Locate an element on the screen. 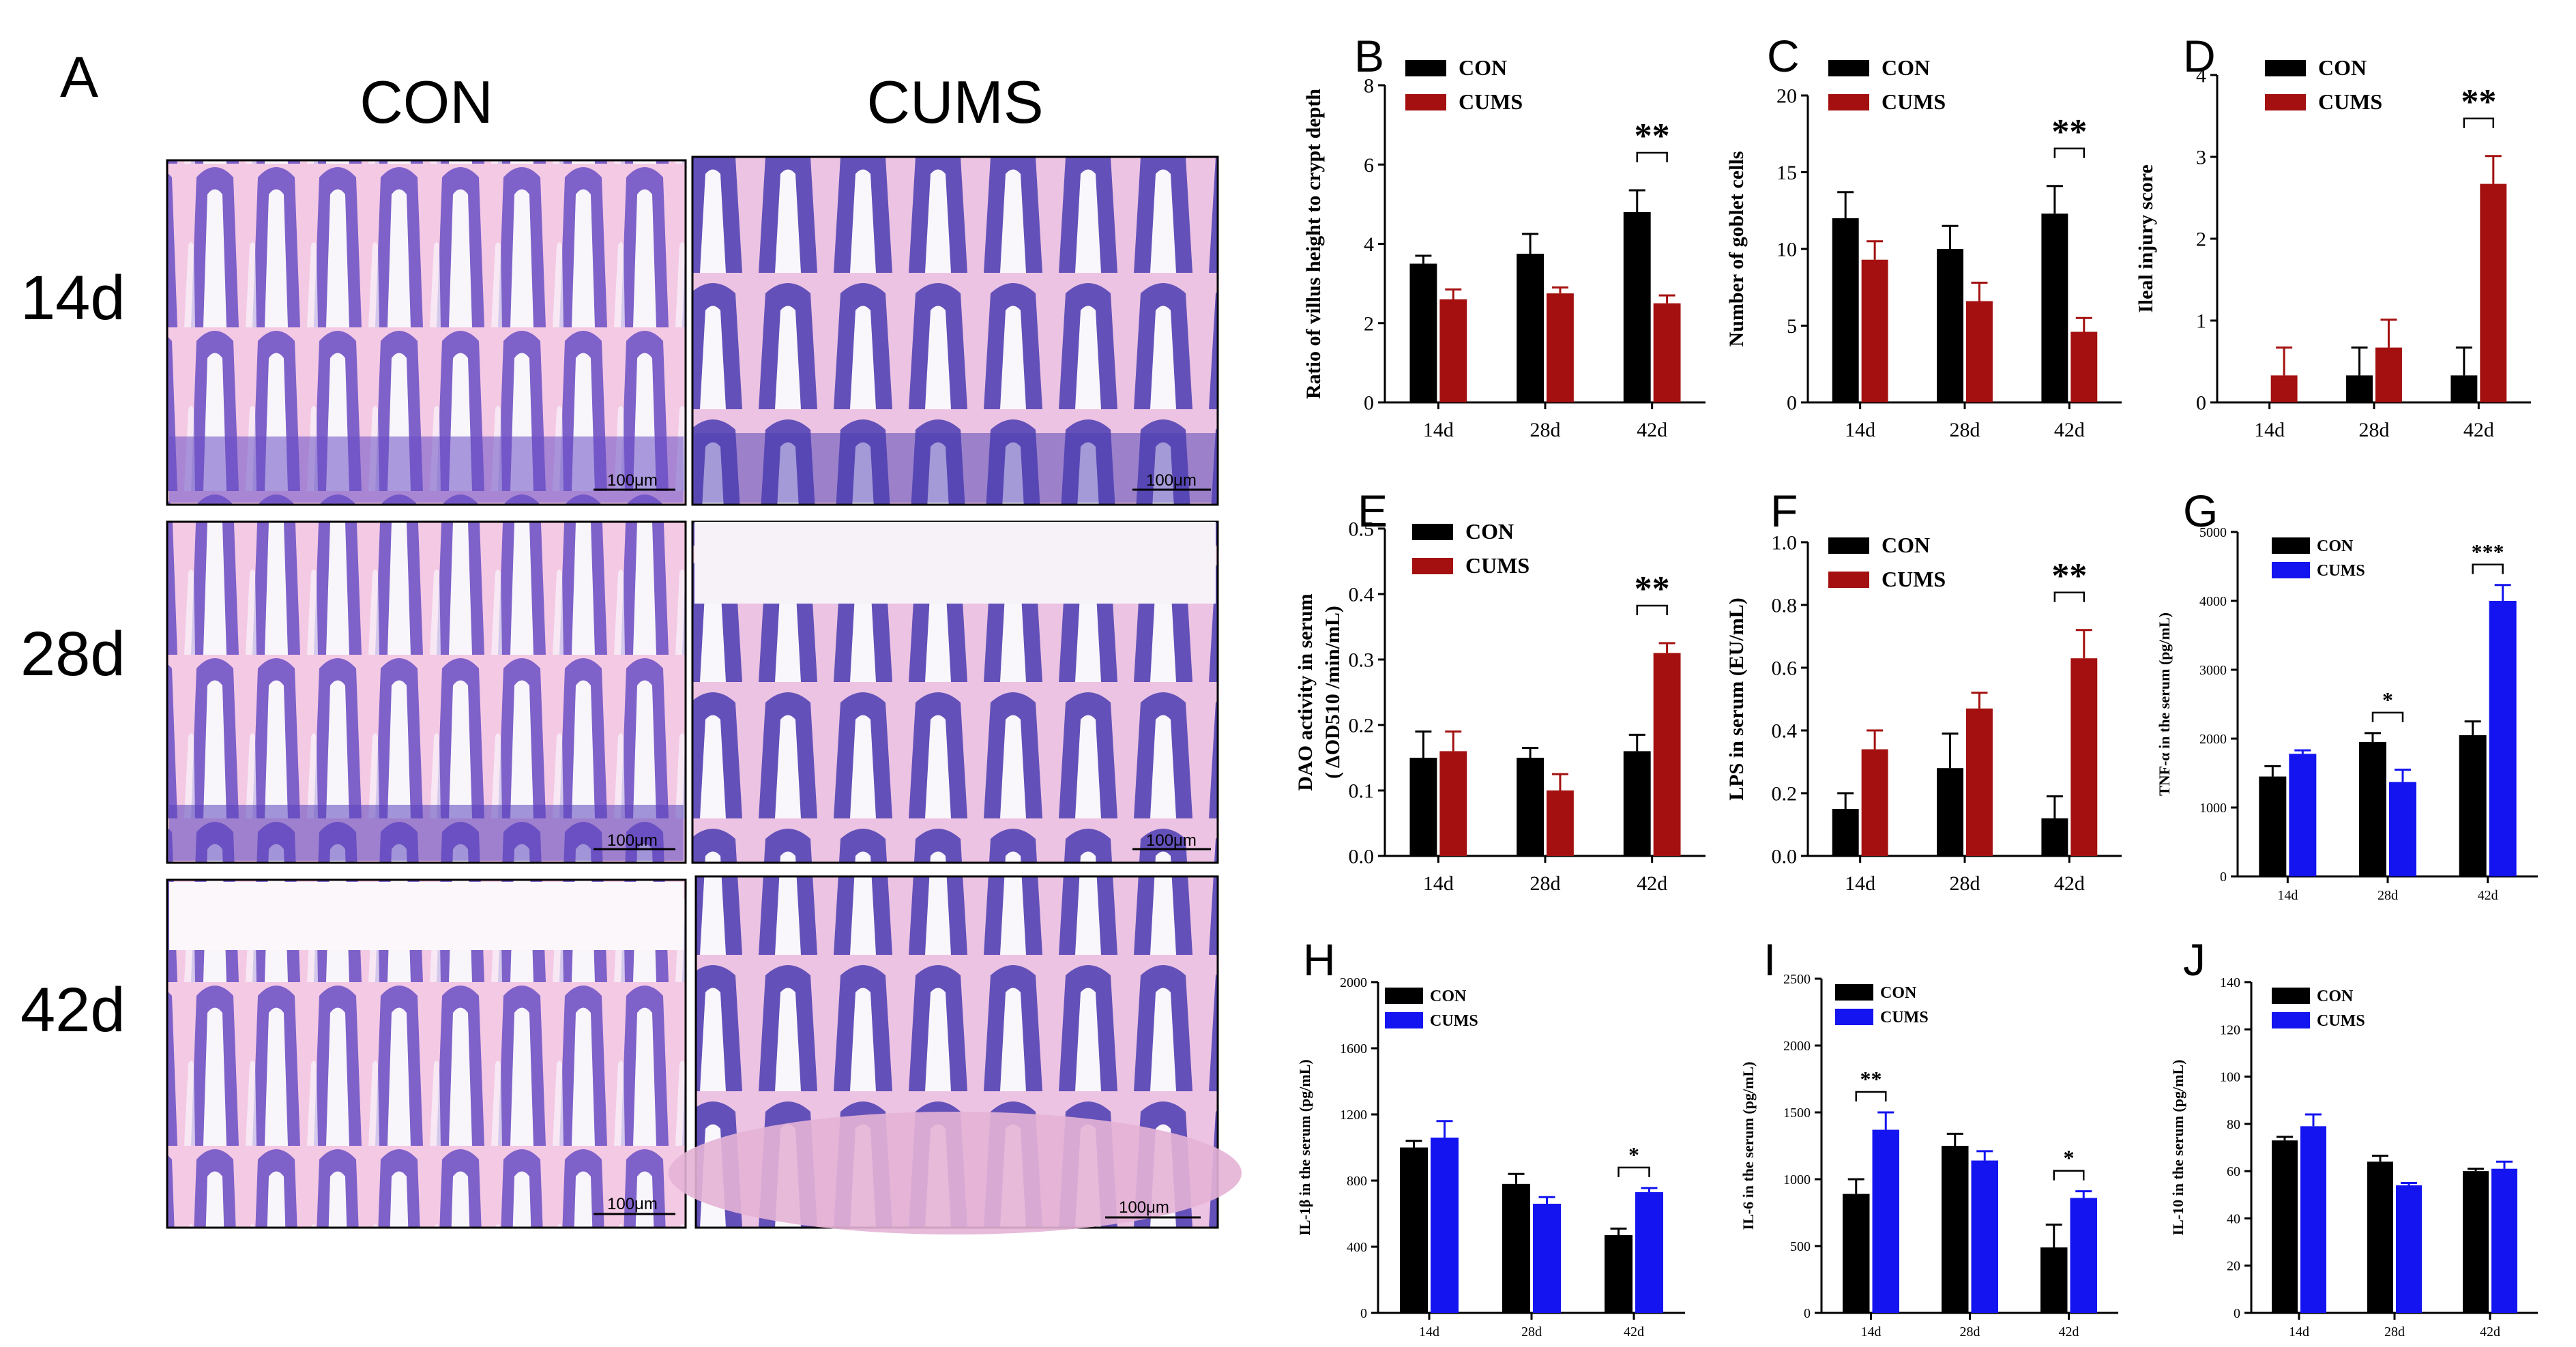 The image size is (2576, 1347). y-tick-label: 8 is located at coordinates (1369, 86).